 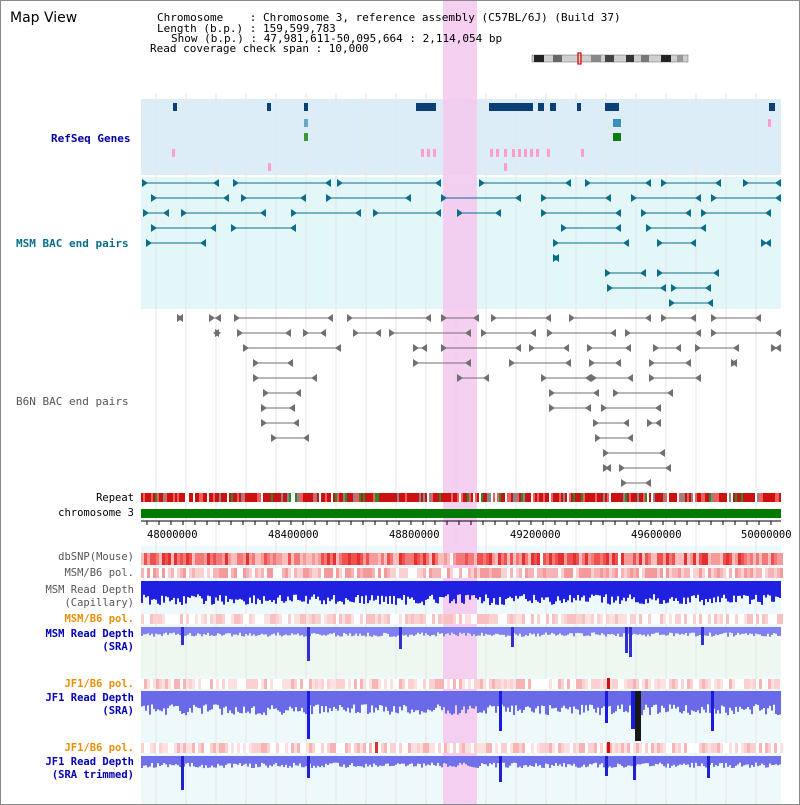 What do you see at coordinates (269, 107) in the screenshot?
I see `refseq-gene` at bounding box center [269, 107].